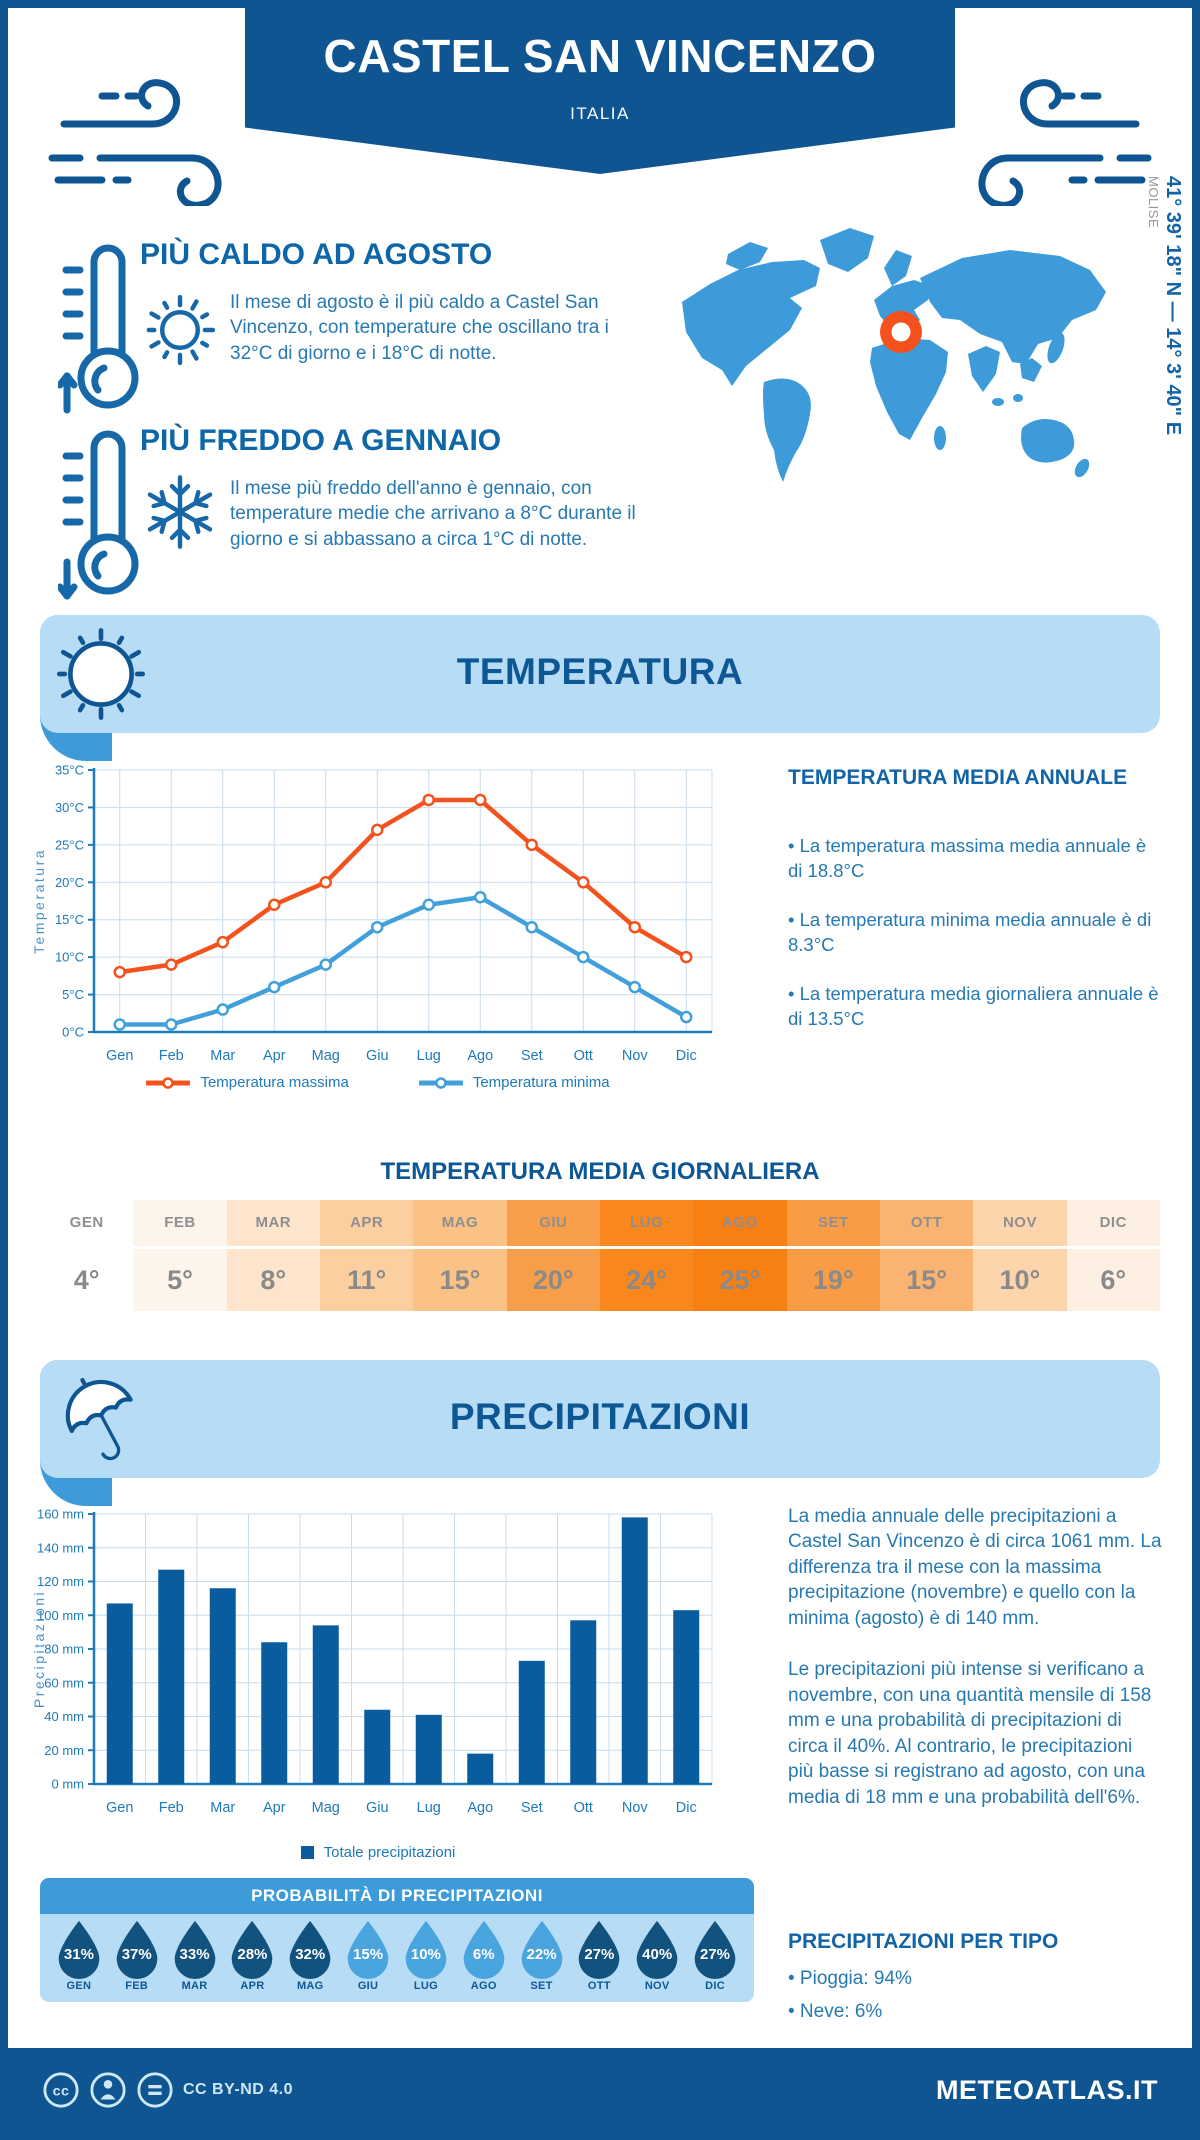  What do you see at coordinates (646, 1255) in the screenshot?
I see `table-column: LUG 24°` at bounding box center [646, 1255].